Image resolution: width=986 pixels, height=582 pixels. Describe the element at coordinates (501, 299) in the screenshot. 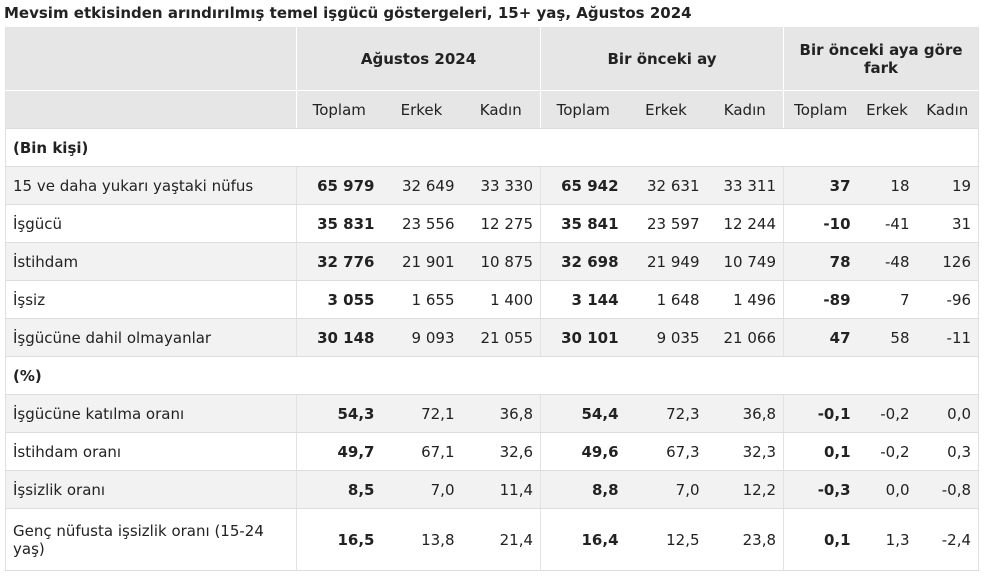

I see `table-cell: 1 400` at that location.